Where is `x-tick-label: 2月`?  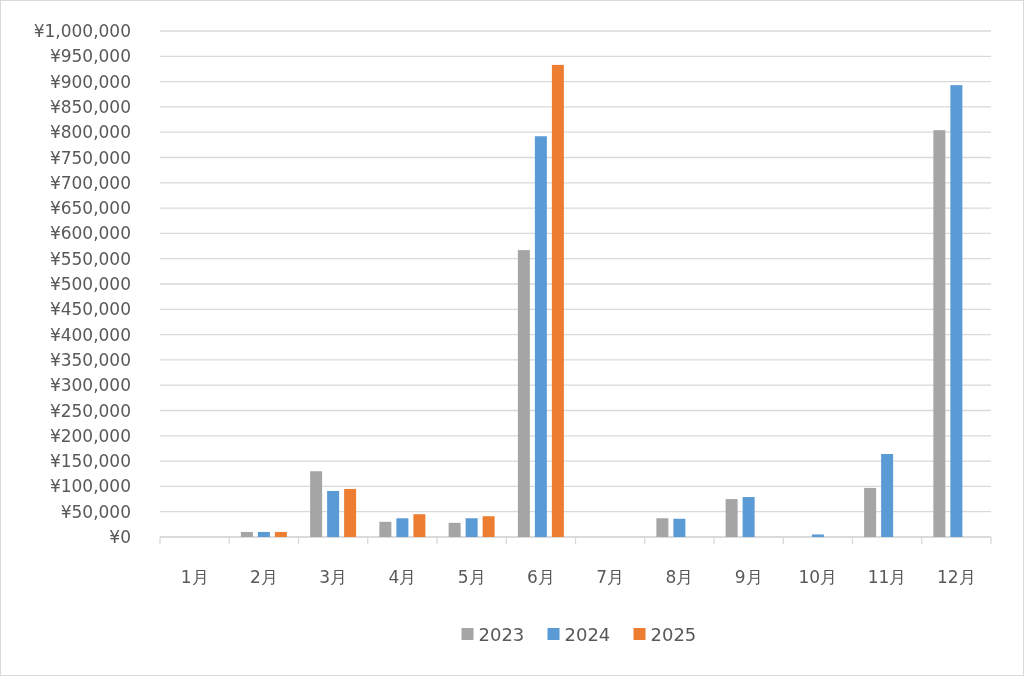
x-tick-label: 2月 is located at coordinates (263, 577).